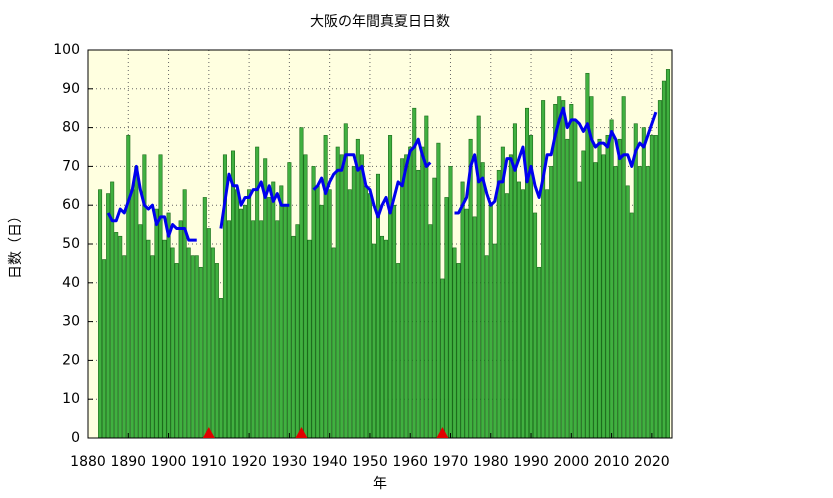 The image size is (833, 498). Describe the element at coordinates (71, 89) in the screenshot. I see `y-tick-label: 90` at that location.